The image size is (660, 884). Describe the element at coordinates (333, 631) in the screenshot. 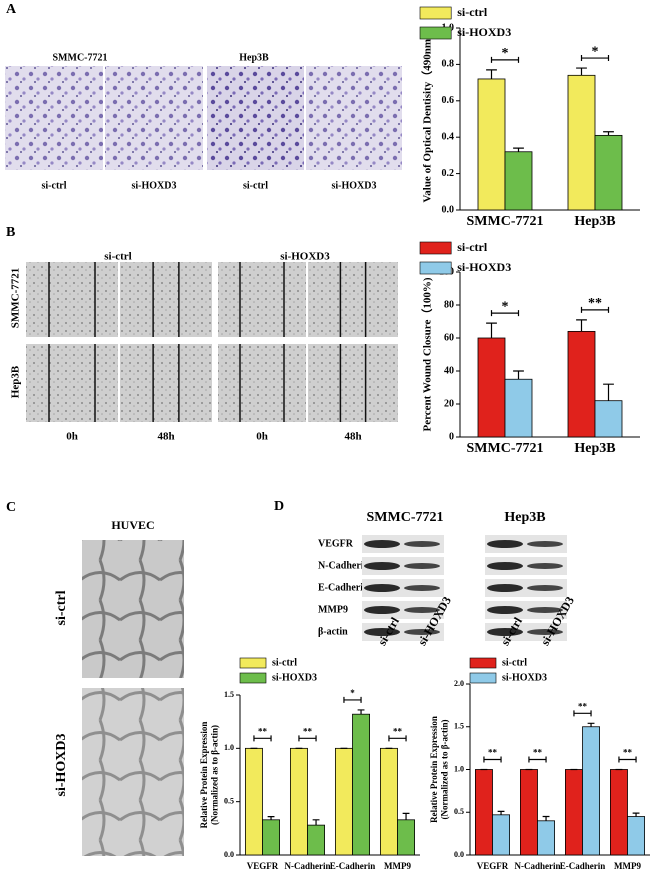

I see `blot-row-label: β-actin` at that location.